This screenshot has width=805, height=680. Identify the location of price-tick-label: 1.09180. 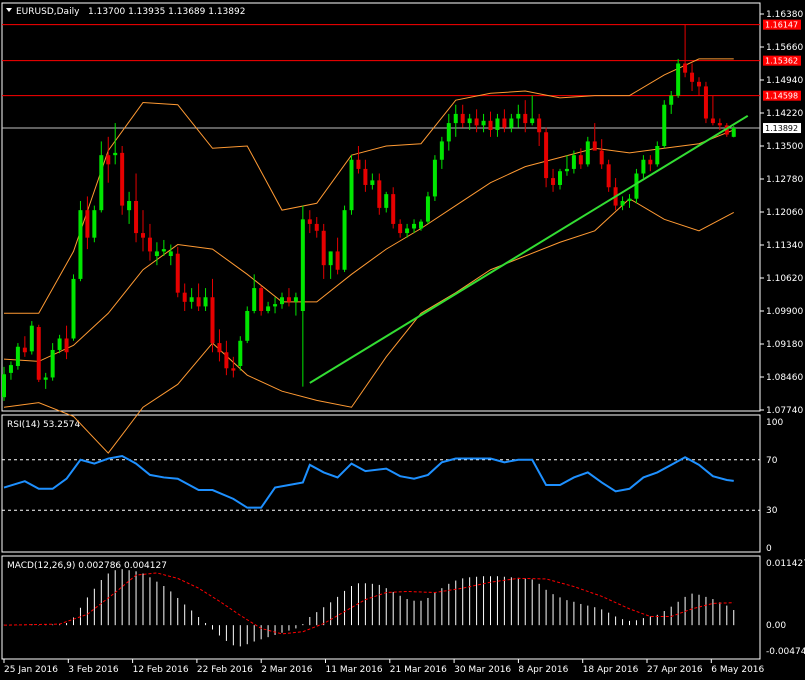
(784, 345).